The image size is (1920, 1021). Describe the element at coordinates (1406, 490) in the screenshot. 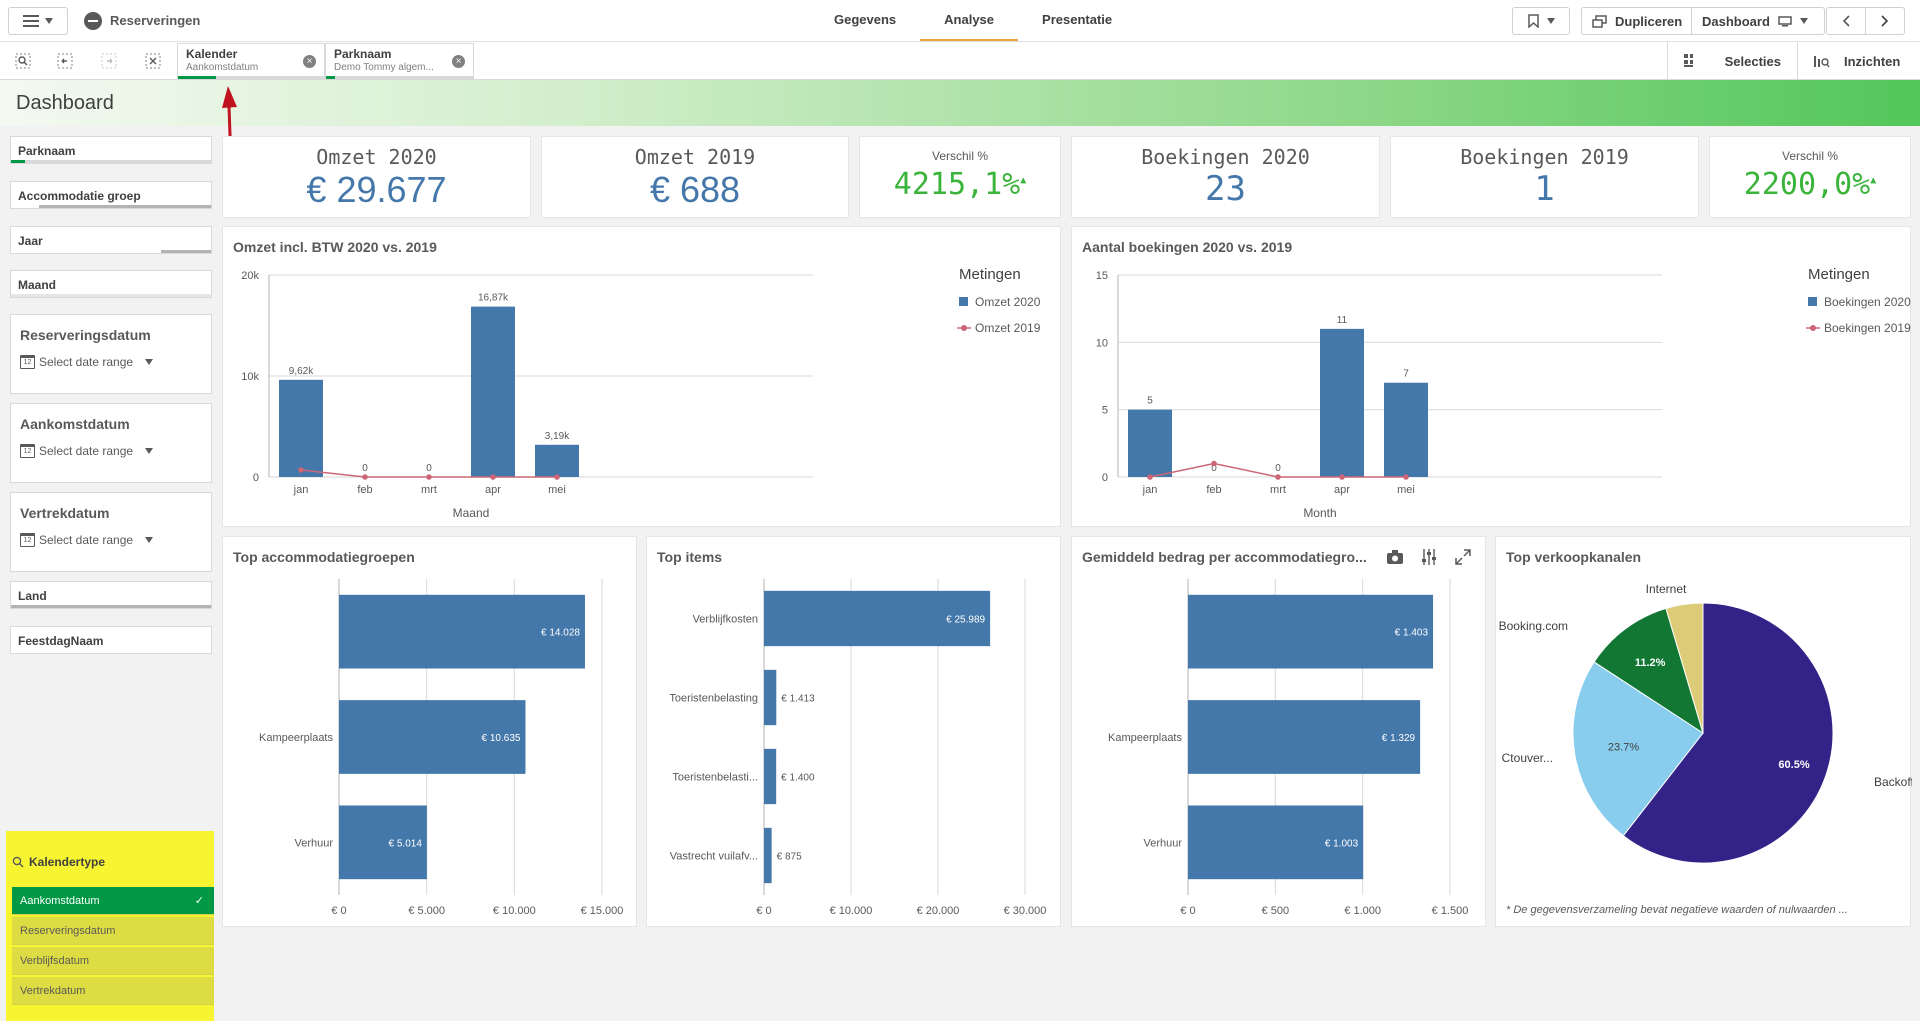

I see `x-tick-label: mei` at that location.